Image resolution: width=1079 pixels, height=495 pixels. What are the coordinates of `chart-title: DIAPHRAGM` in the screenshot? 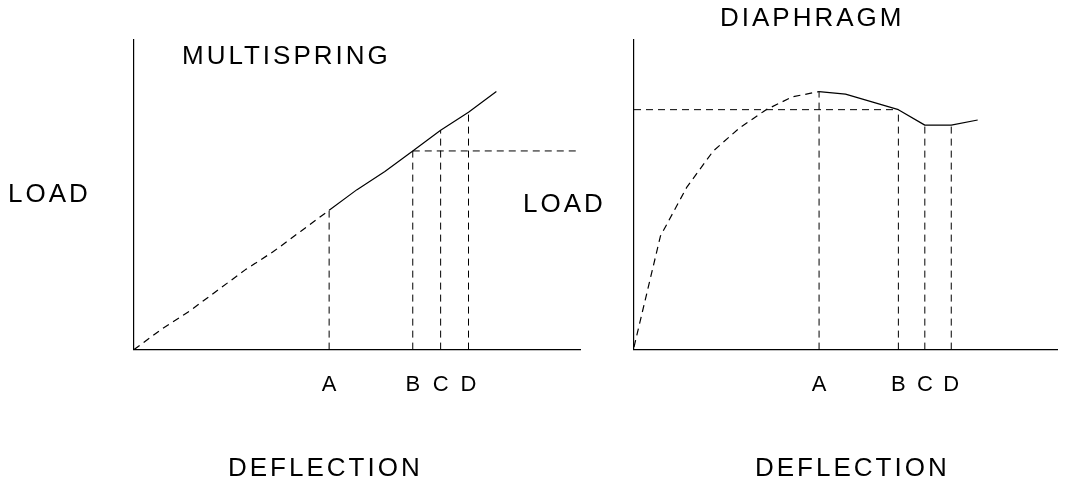 It's located at (812, 17).